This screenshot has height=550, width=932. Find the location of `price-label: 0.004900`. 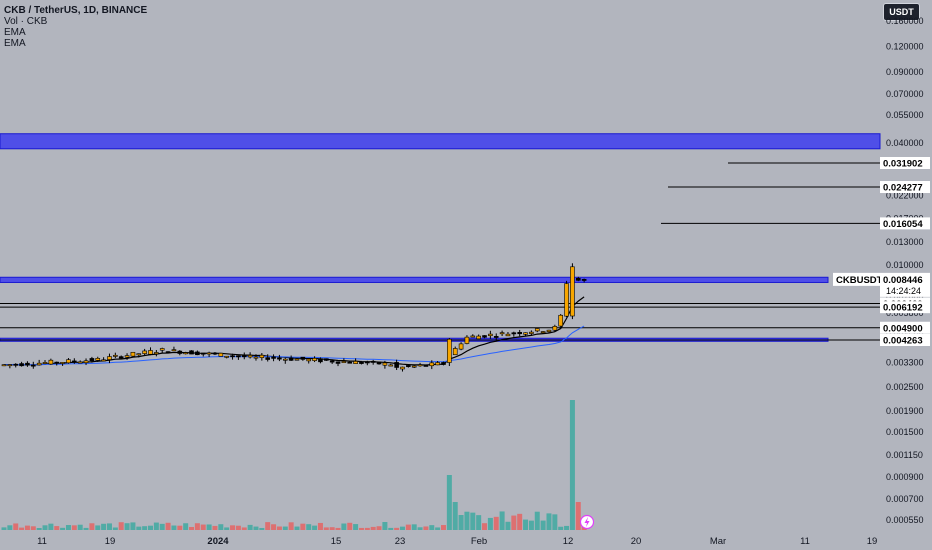

price-label: 0.004900 is located at coordinates (903, 328).